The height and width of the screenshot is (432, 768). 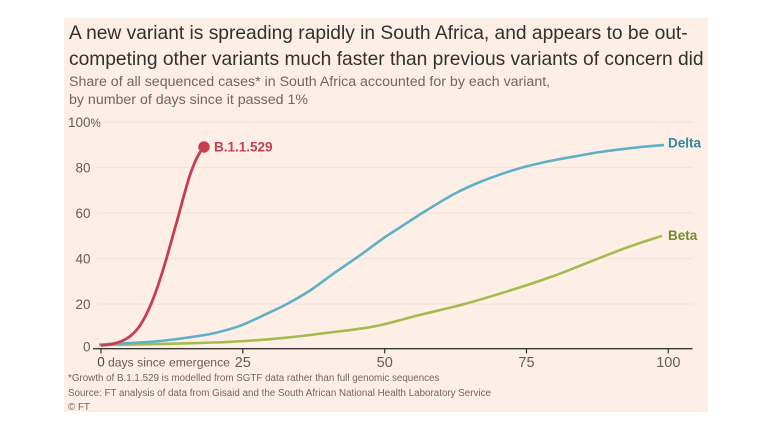 I want to click on svg-text: 80, so click(x=82, y=167).